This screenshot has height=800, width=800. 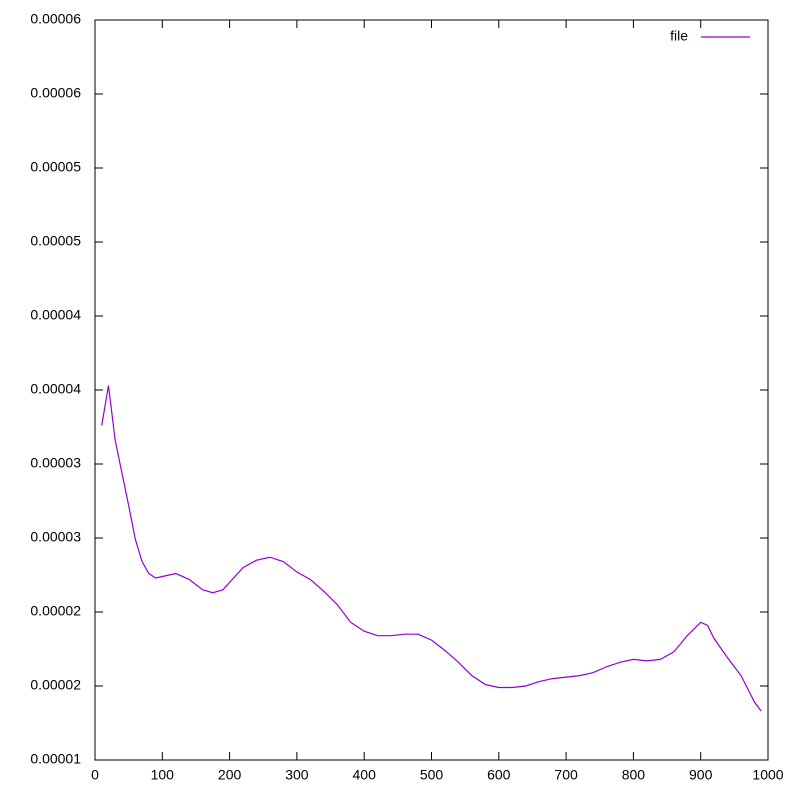 I want to click on x-tick-label: 800, so click(x=634, y=775).